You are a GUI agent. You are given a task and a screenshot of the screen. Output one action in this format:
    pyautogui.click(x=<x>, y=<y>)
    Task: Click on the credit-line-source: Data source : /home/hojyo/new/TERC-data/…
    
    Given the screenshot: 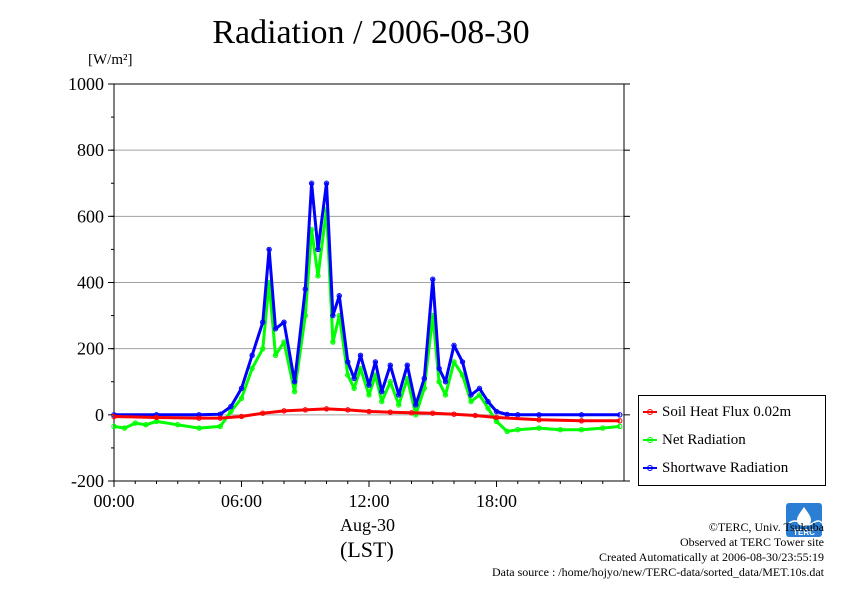 What is the action you would take?
    pyautogui.click(x=657, y=572)
    